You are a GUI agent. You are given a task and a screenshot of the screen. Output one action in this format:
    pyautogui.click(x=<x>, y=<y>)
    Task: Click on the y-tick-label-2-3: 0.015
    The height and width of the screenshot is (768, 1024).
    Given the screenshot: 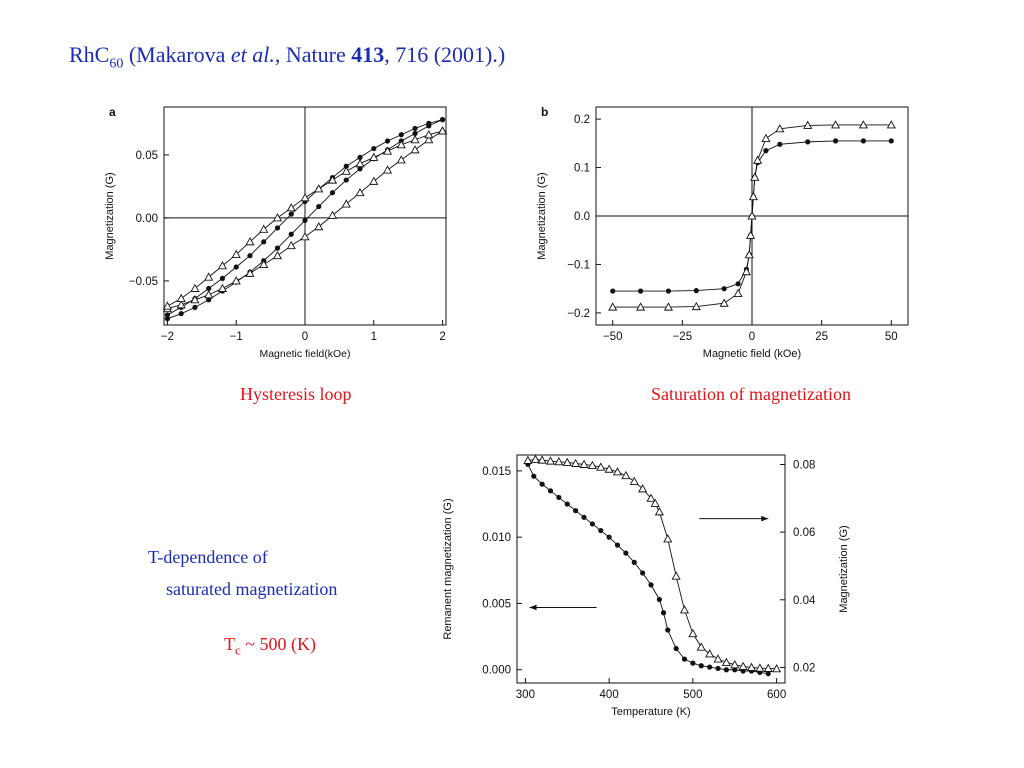 What is the action you would take?
    pyautogui.click(x=496, y=472)
    